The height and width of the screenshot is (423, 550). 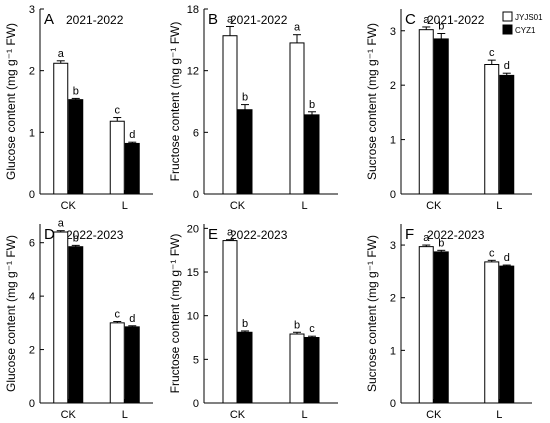 I want to click on panel-letter: D, so click(x=49, y=234).